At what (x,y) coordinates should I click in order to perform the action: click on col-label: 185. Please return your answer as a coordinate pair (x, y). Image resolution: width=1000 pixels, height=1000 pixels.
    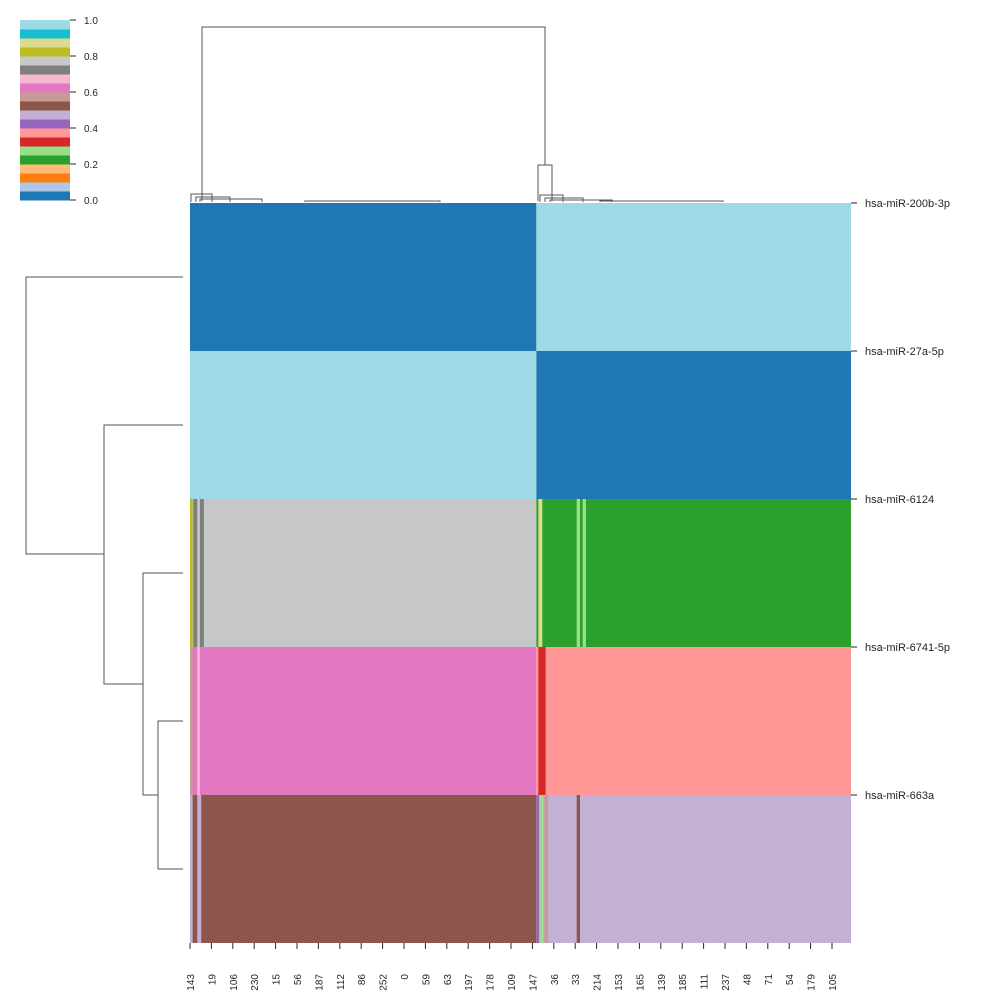
    Looking at the image, I should click on (683, 982).